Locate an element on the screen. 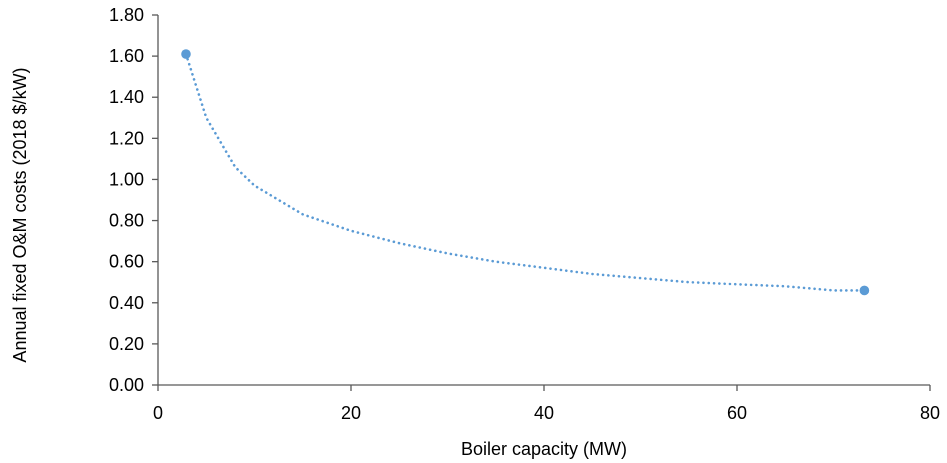 The width and height of the screenshot is (947, 463). y-tick-label: 0.00 is located at coordinates (126, 385).